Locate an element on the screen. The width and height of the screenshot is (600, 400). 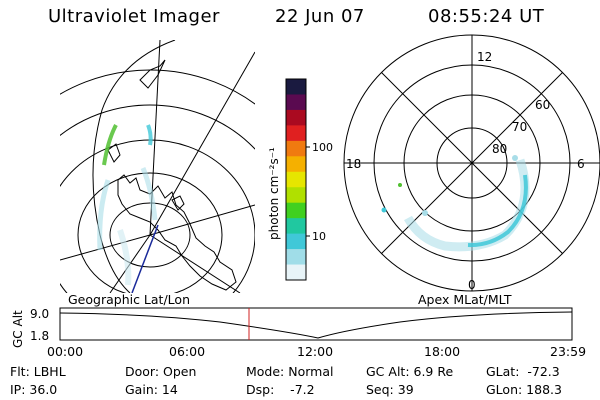
instrument-title: Ultraviolet Imager is located at coordinates (134, 16).